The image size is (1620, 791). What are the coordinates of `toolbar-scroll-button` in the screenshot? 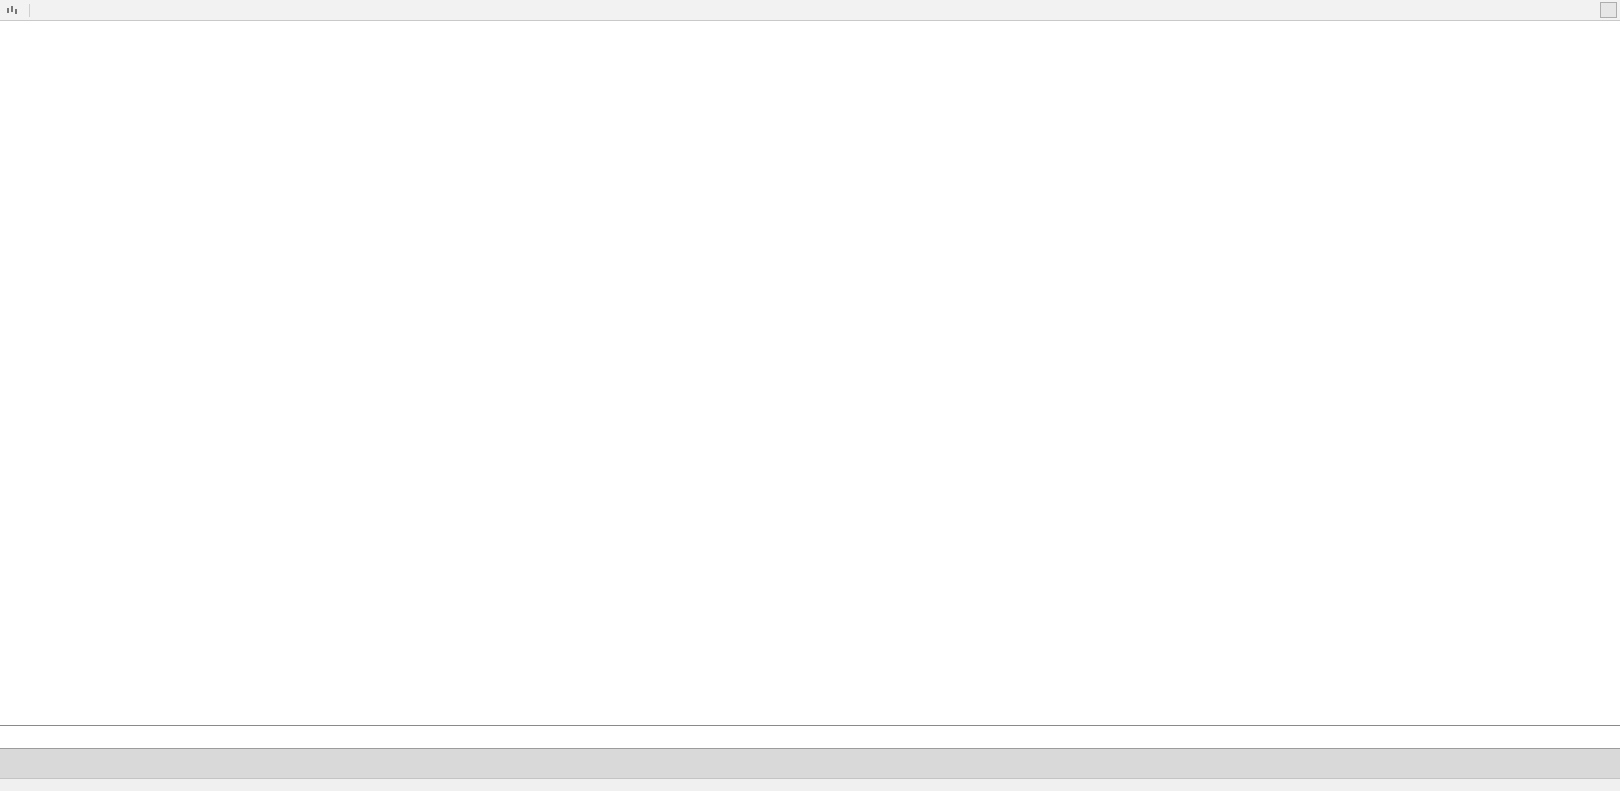 It's located at (1608, 10).